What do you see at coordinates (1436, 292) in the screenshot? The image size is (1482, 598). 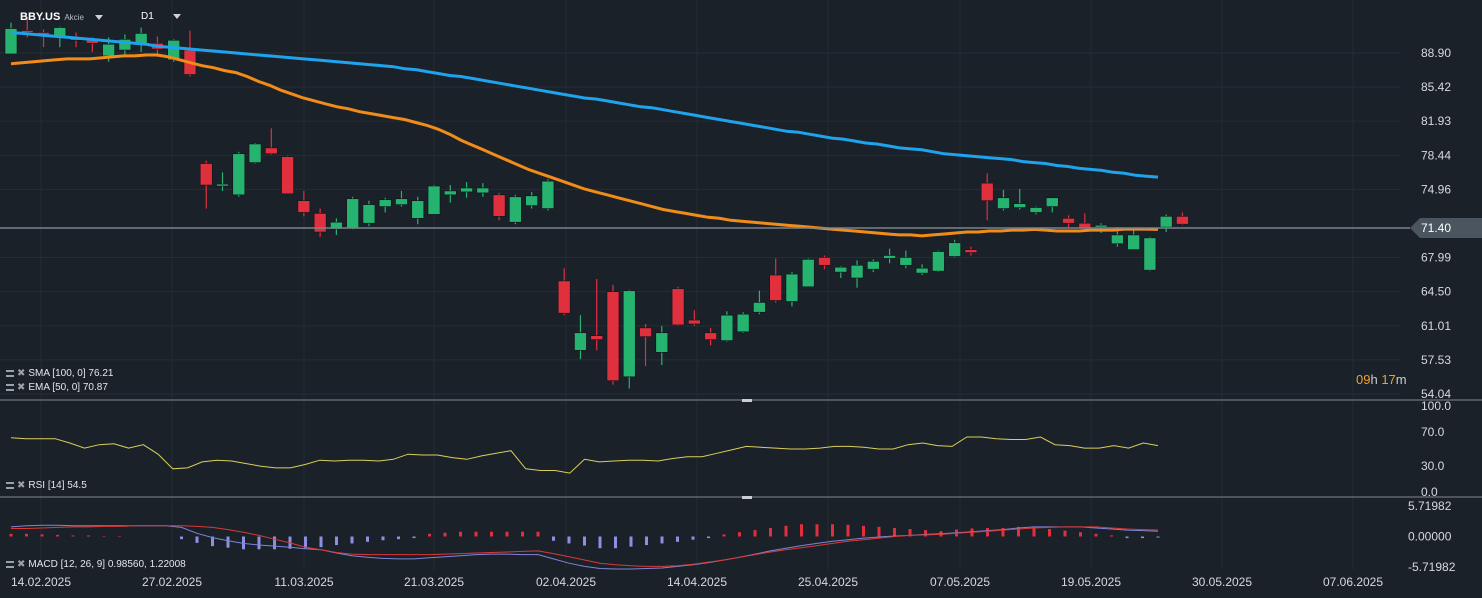 I see `price-tick-label: 64.50` at bounding box center [1436, 292].